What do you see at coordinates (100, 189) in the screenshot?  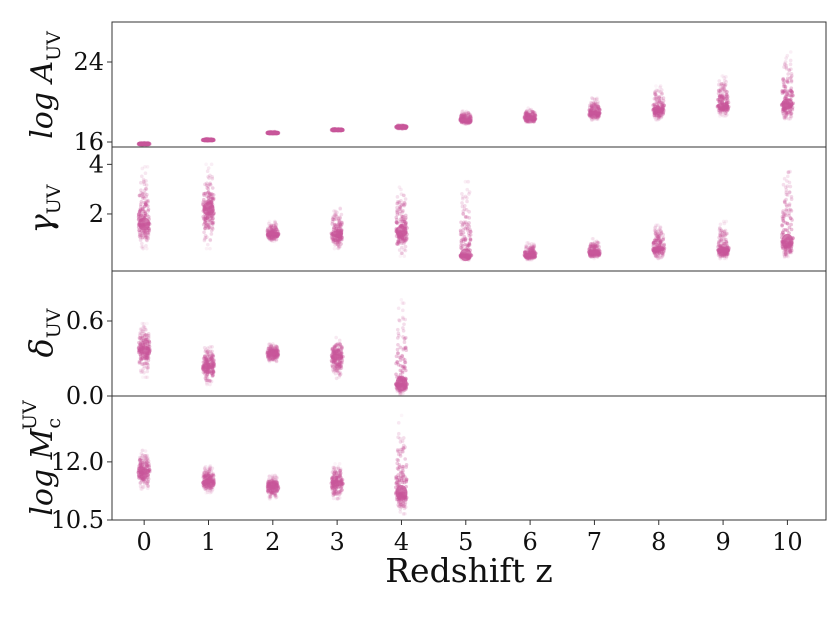 I see `y-ticks-gamma-uv: 42` at bounding box center [100, 189].